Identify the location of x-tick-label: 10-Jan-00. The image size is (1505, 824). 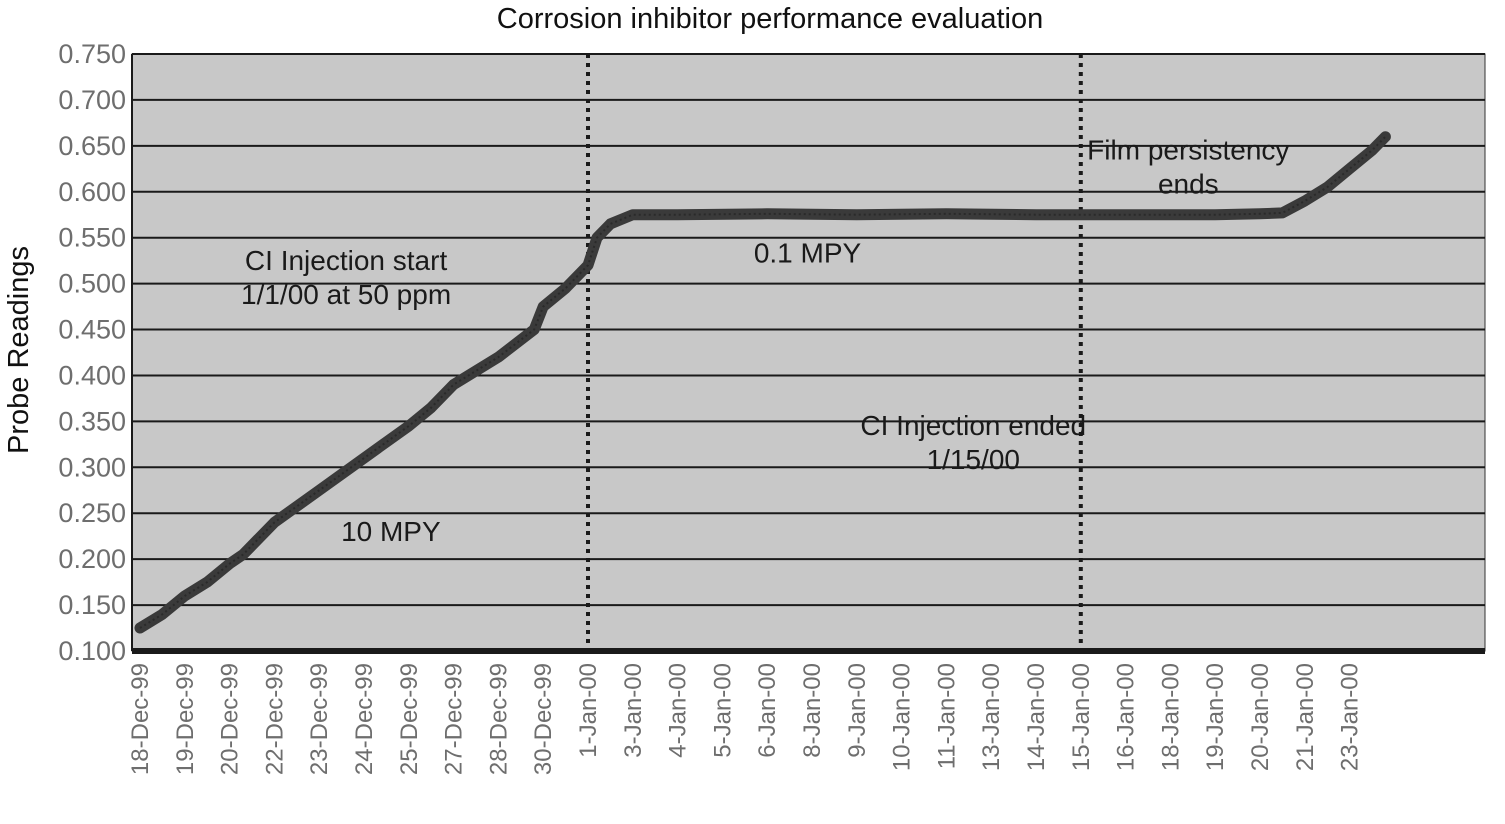
(902, 717).